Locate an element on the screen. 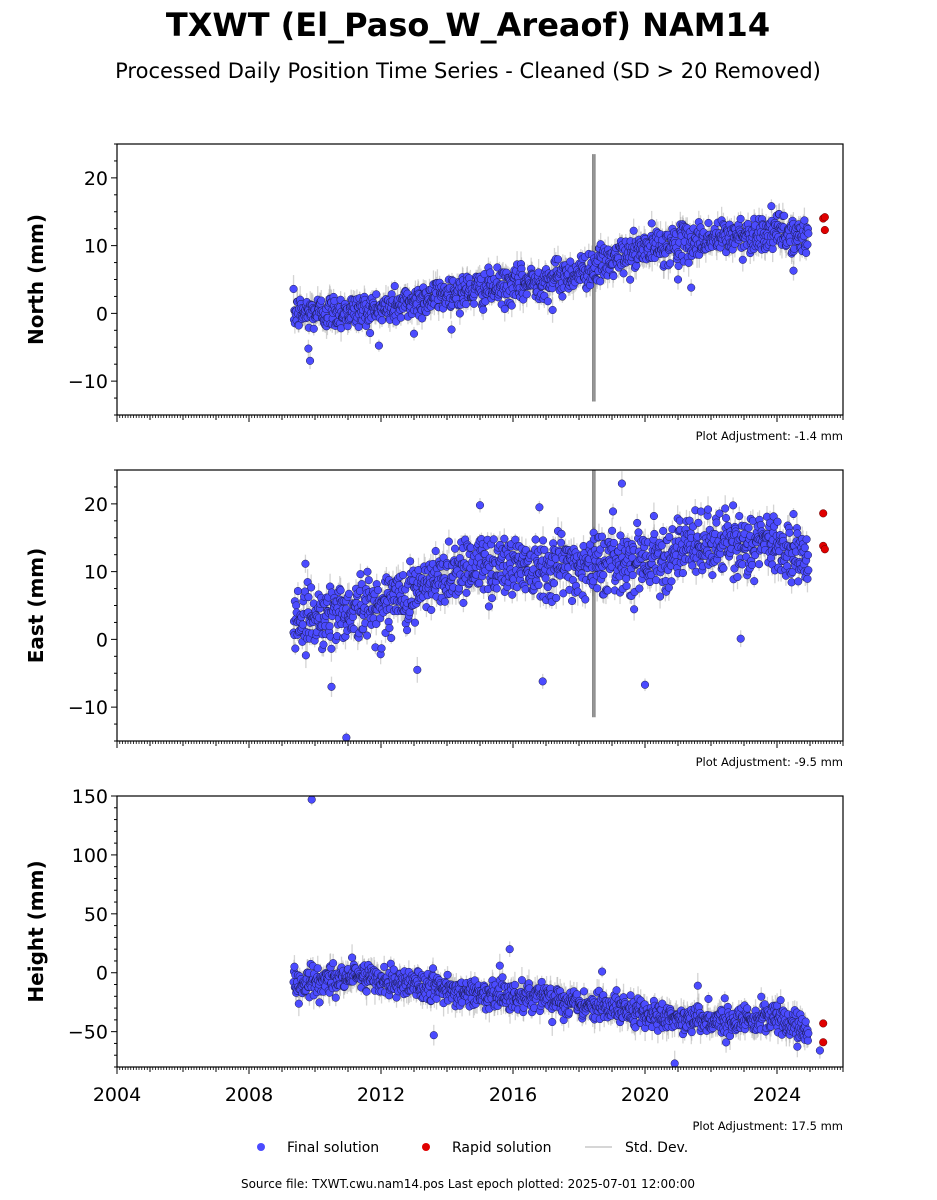  rapid-points-north is located at coordinates (824, 224).